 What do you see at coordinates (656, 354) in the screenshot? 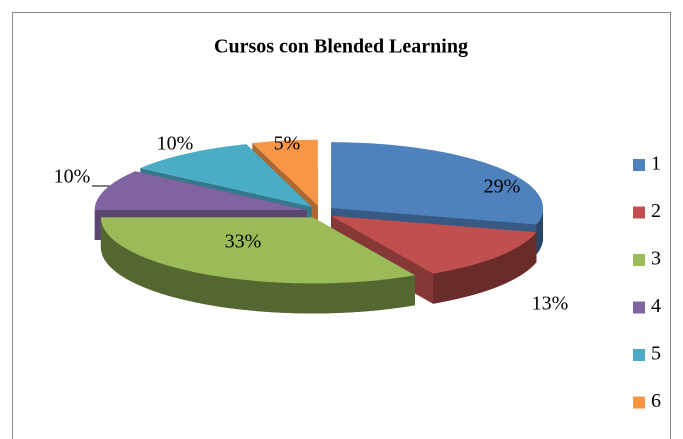
I see `legend-label: 5` at bounding box center [656, 354].